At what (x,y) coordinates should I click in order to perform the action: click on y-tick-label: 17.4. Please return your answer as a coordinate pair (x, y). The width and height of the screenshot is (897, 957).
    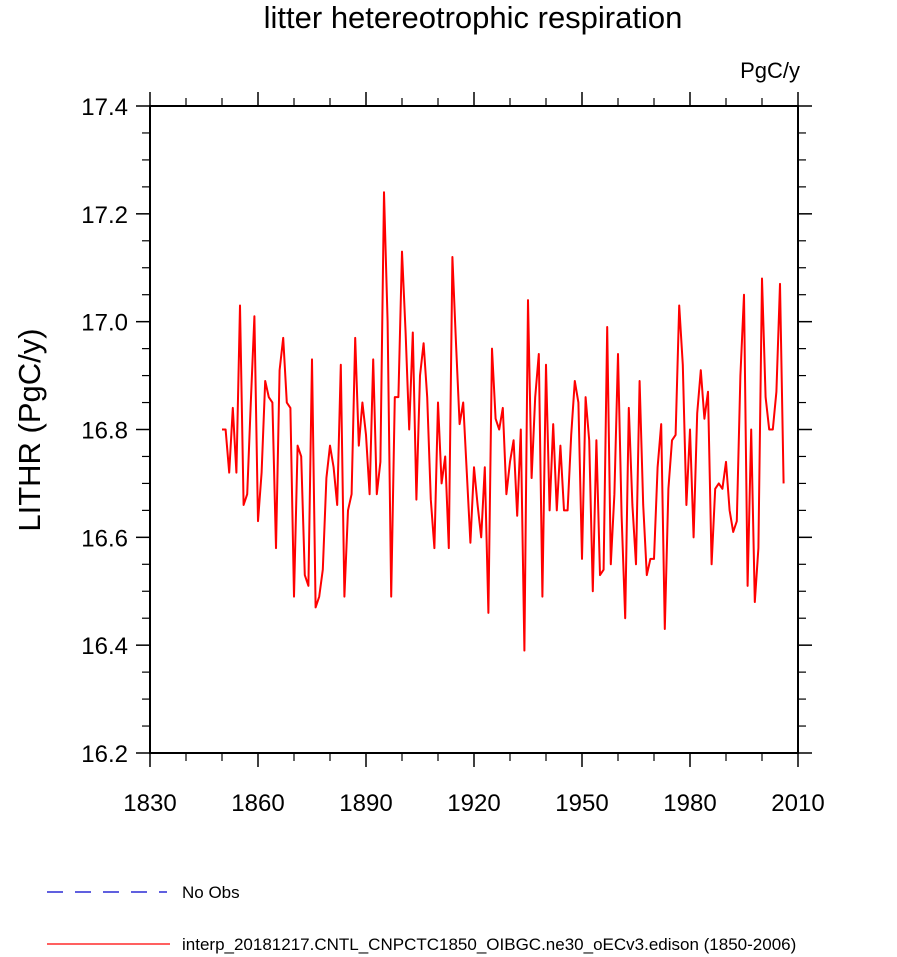
    Looking at the image, I should click on (104, 107).